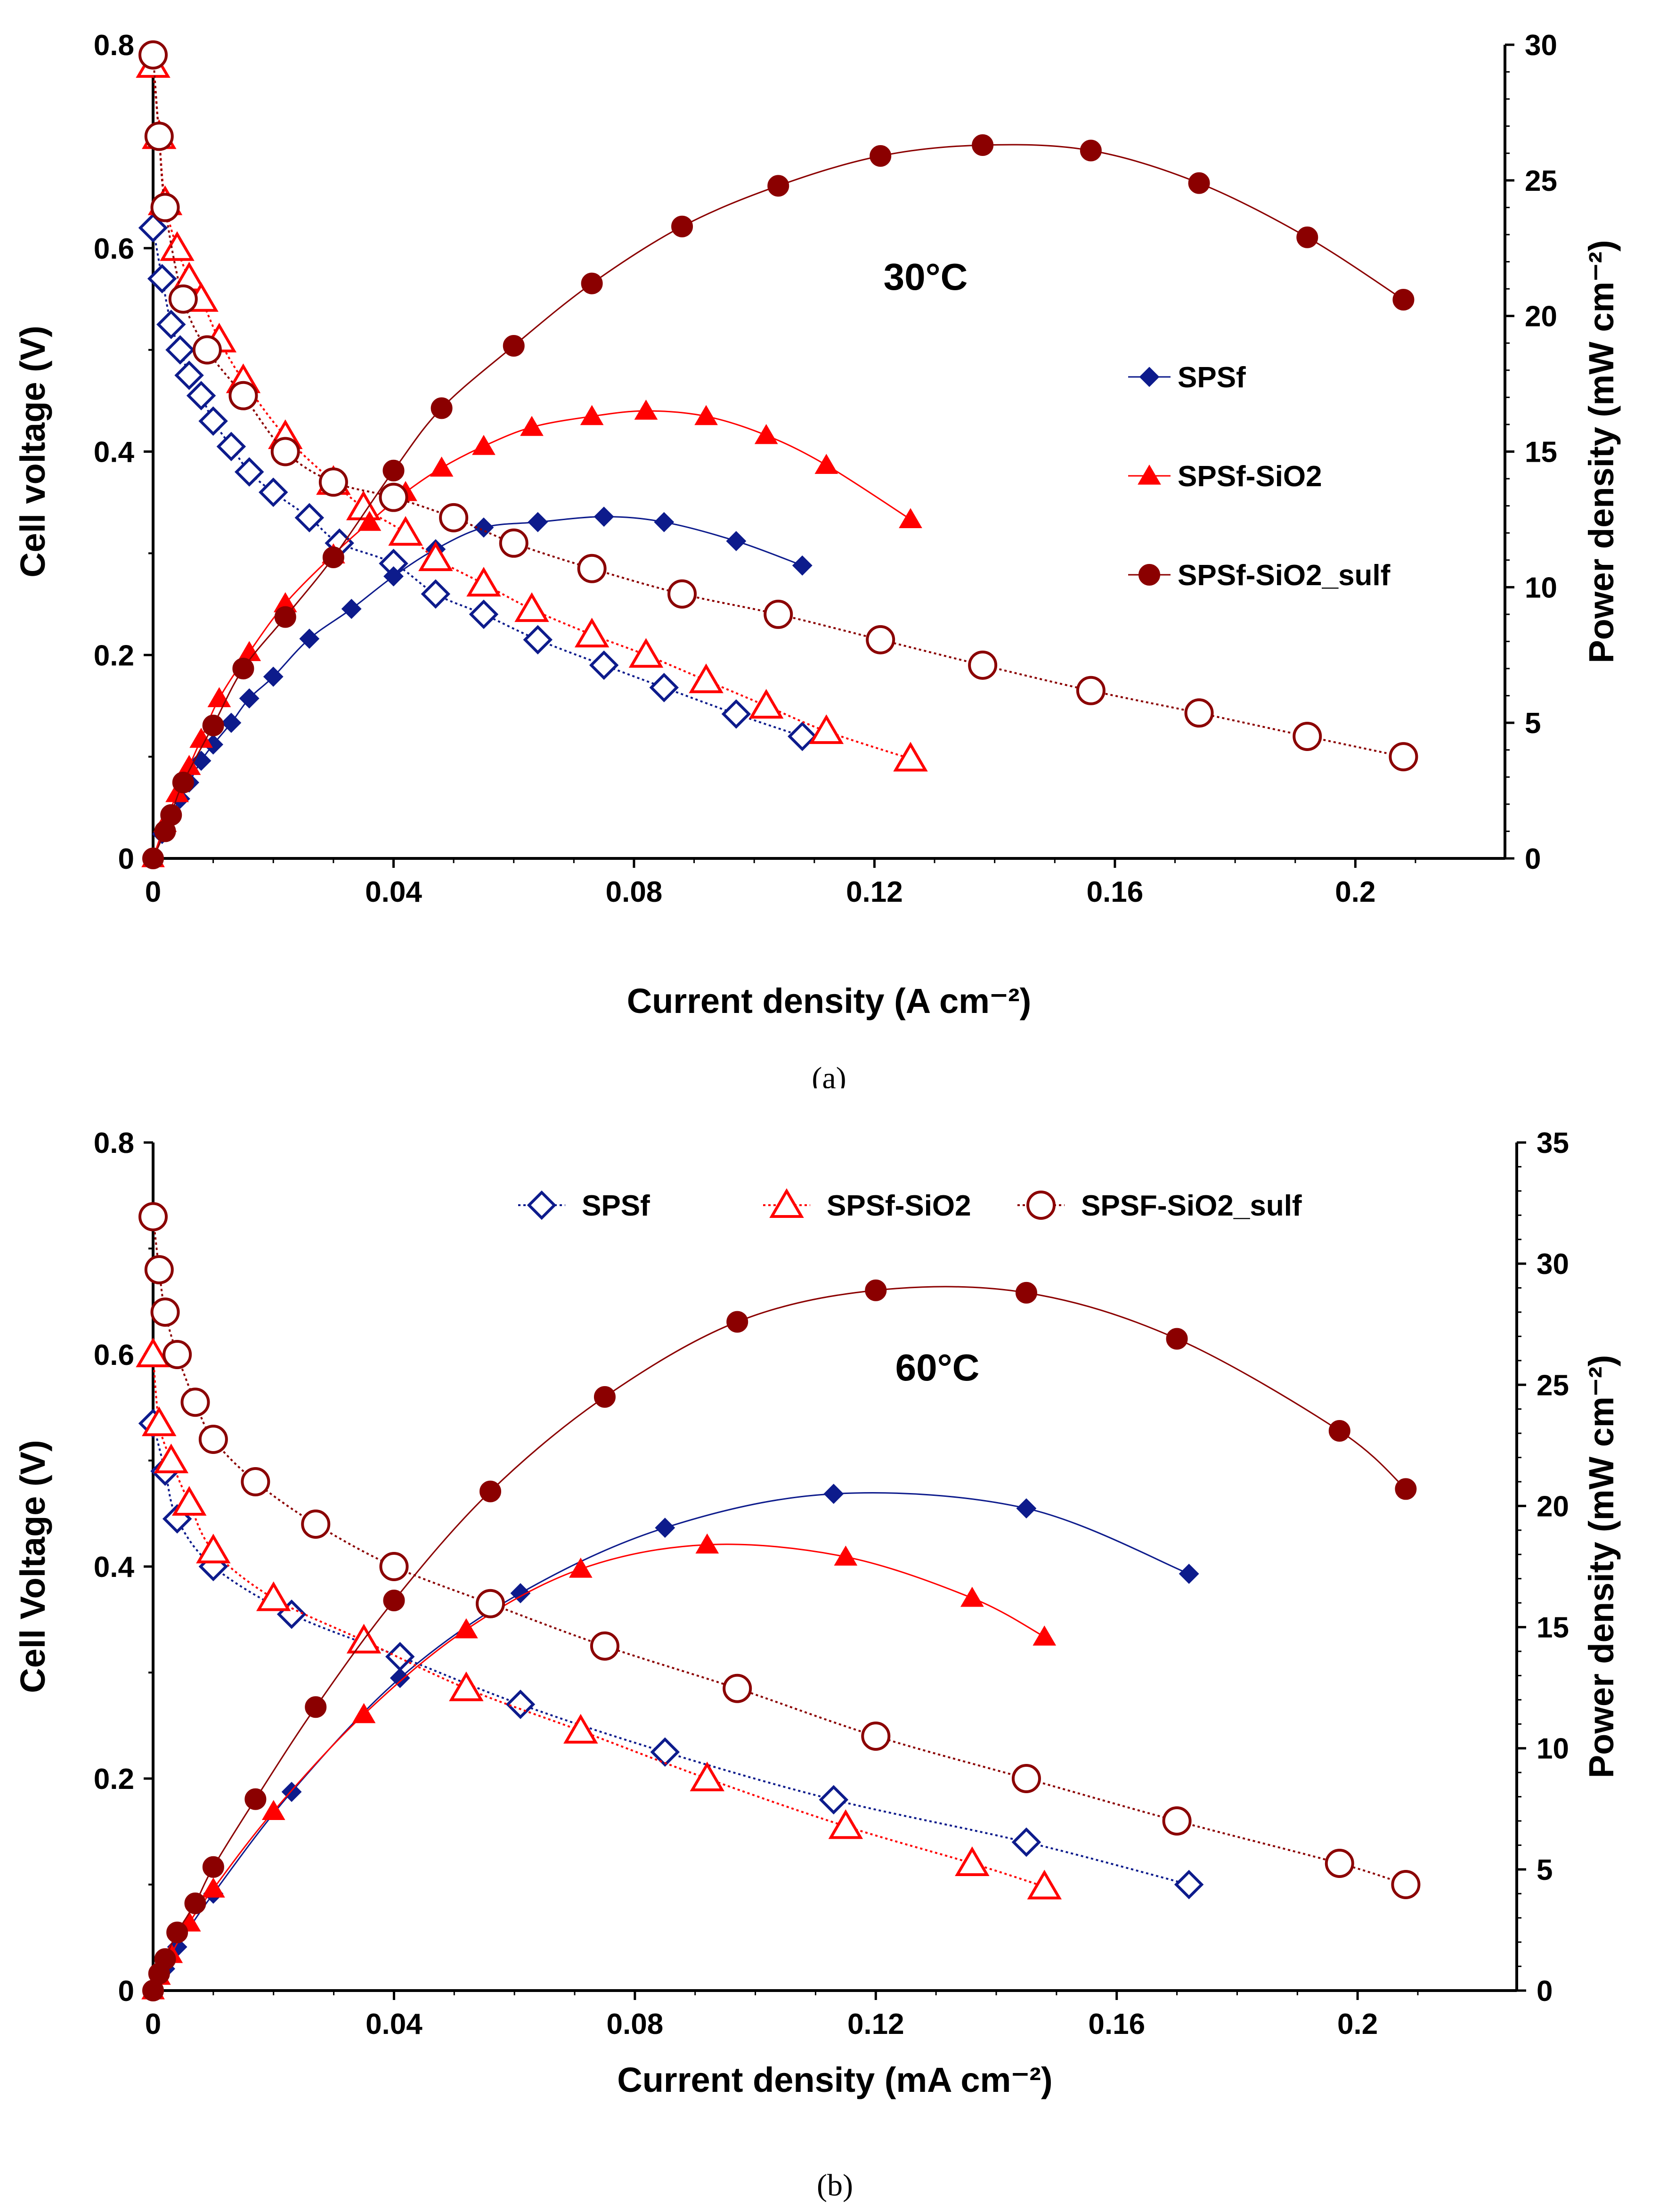 The image size is (1667, 2212). I want to click on x-tick-label: 0.16, so click(1116, 2024).